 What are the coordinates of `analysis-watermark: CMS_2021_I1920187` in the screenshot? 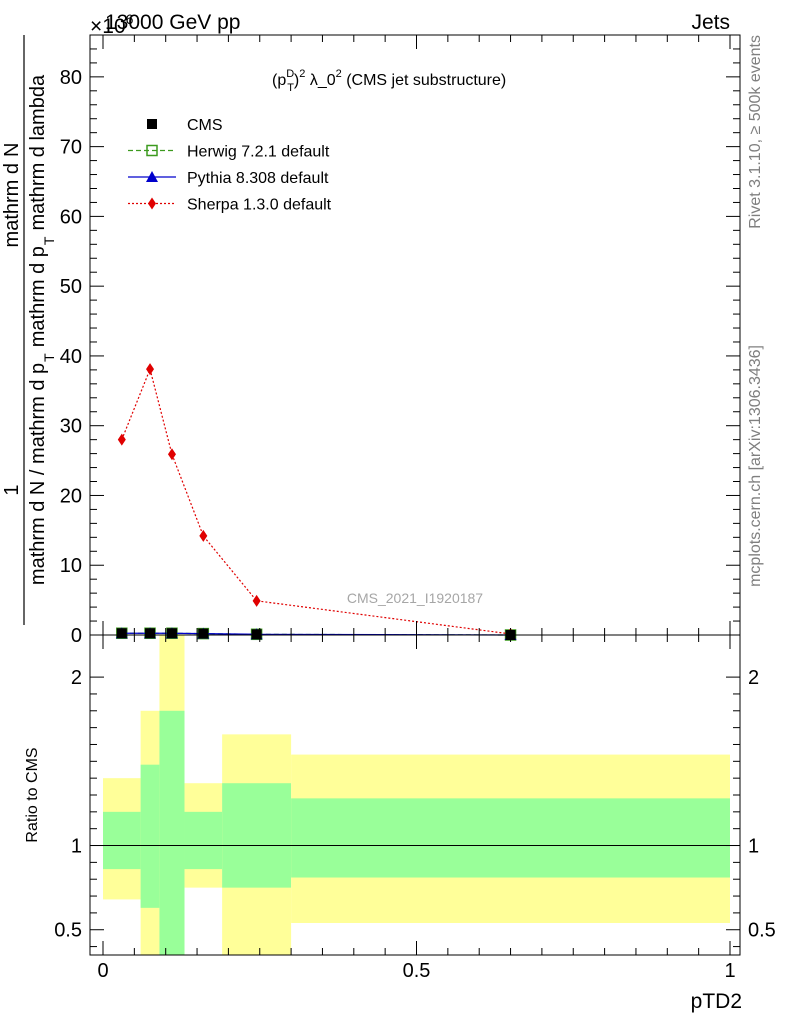 It's located at (415, 598).